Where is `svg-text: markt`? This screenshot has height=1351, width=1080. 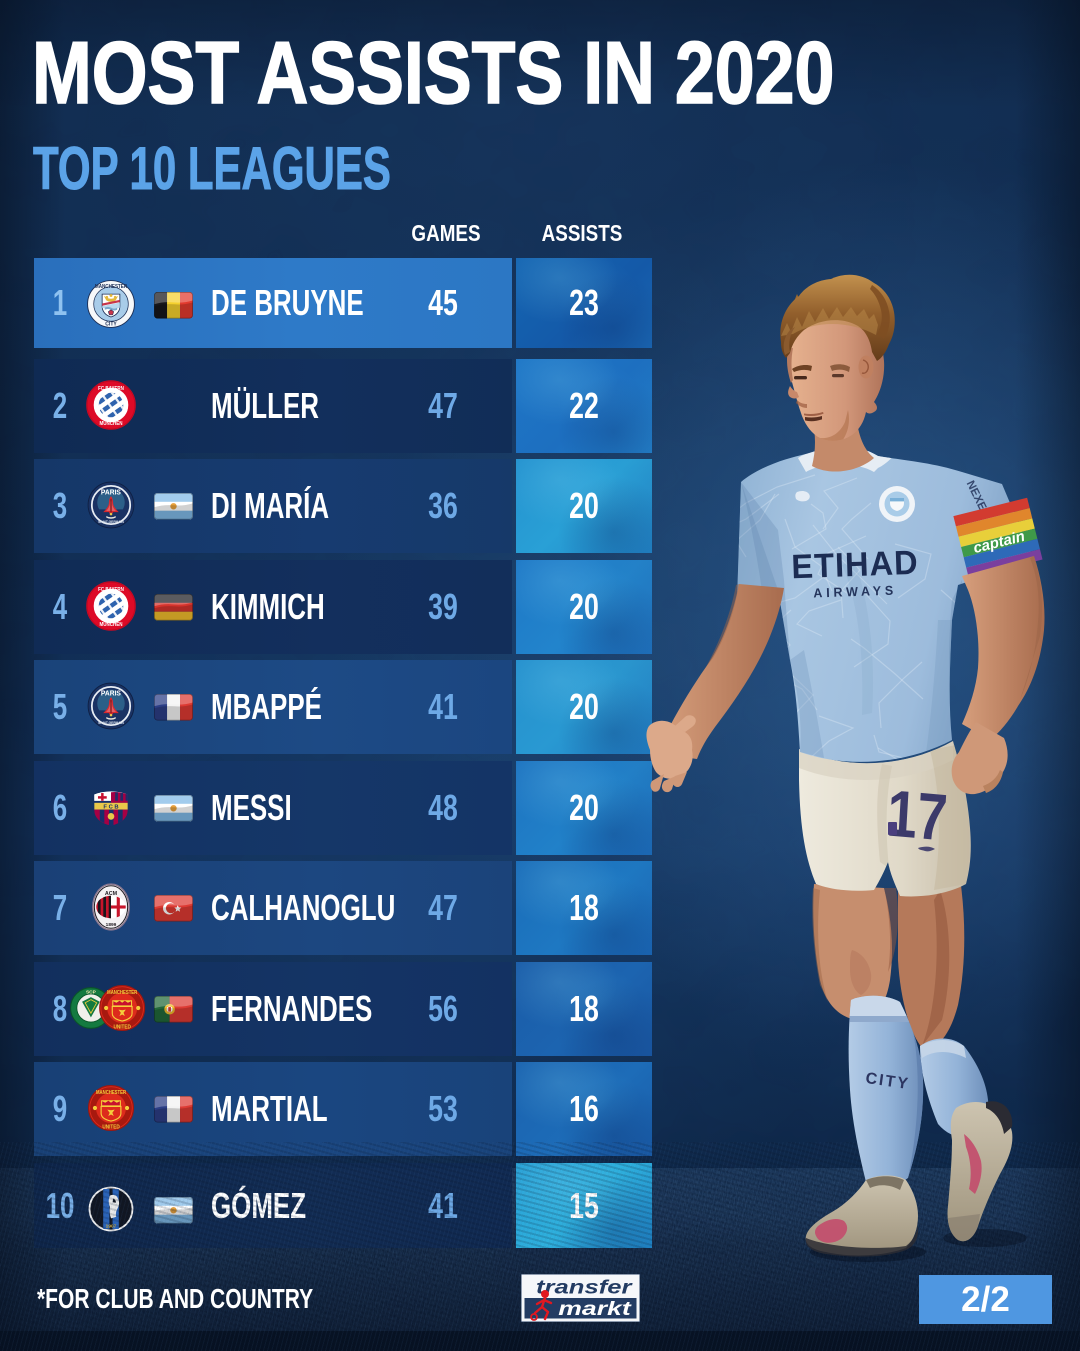
svg-text: markt is located at coordinates (595, 1308).